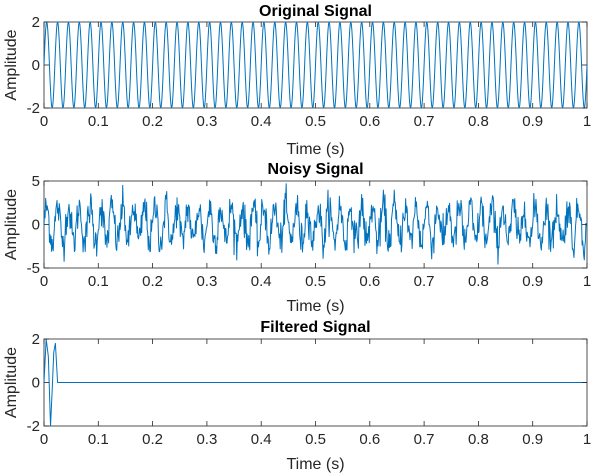  Describe the element at coordinates (261, 121) in the screenshot. I see `original-signal-x-tick-label: 0.4` at that location.